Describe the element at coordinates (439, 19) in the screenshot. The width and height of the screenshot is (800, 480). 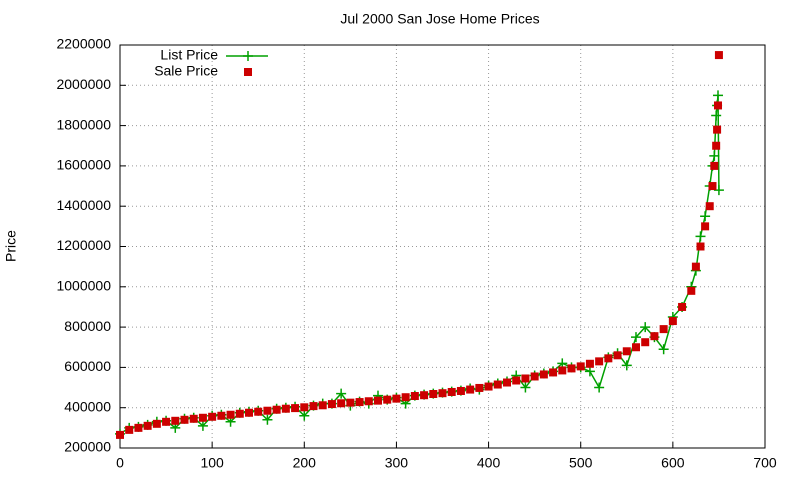
I see `chart-title: Jul 2000 San Jose Home Prices` at that location.